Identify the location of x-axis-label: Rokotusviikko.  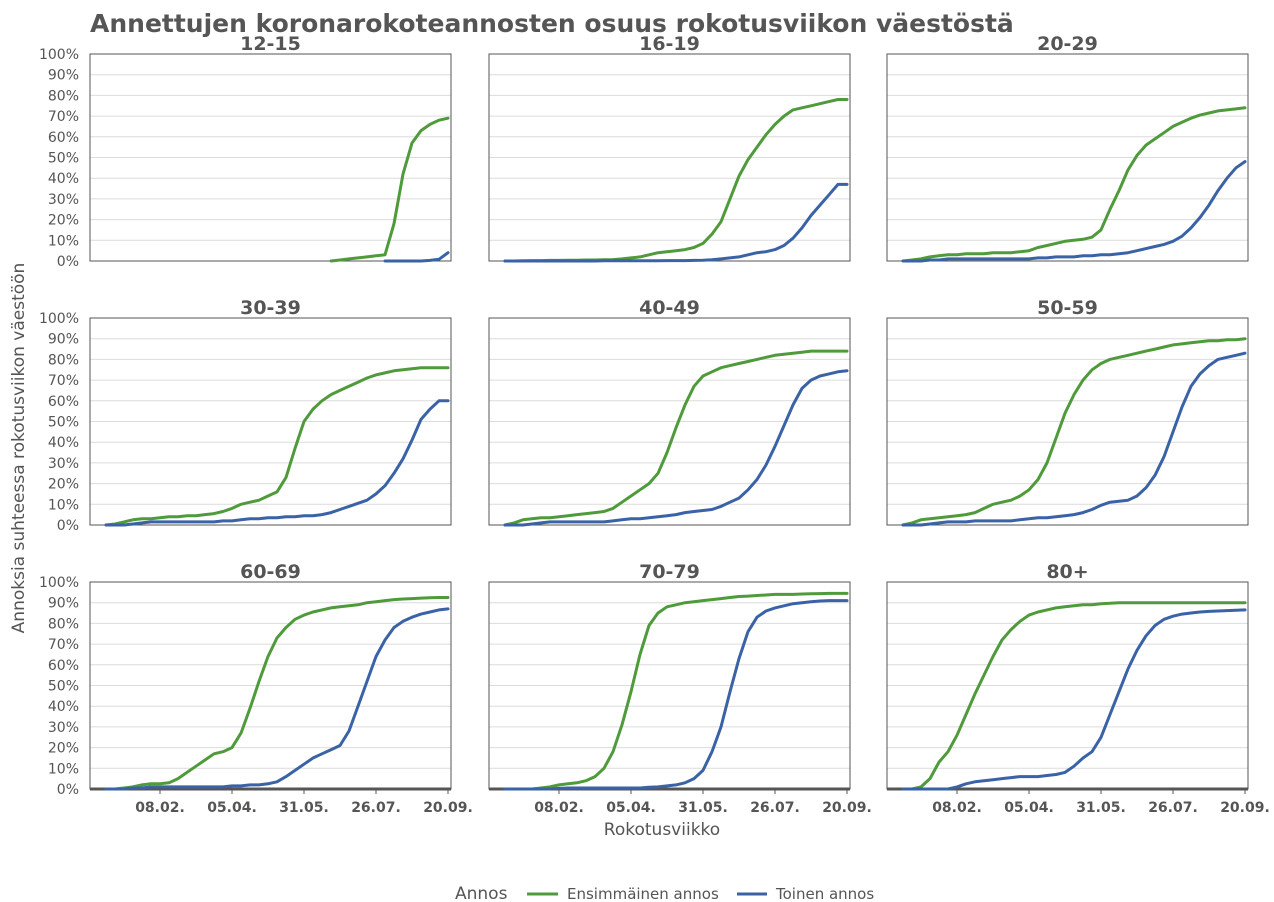
(662, 830).